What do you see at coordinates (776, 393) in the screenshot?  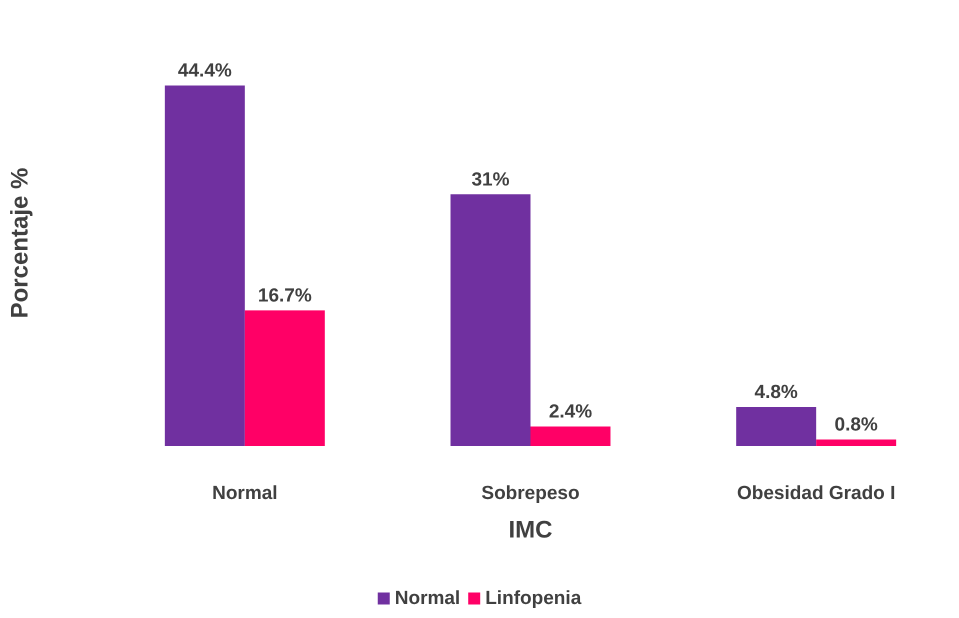 I see `data-label: 4.8%` at bounding box center [776, 393].